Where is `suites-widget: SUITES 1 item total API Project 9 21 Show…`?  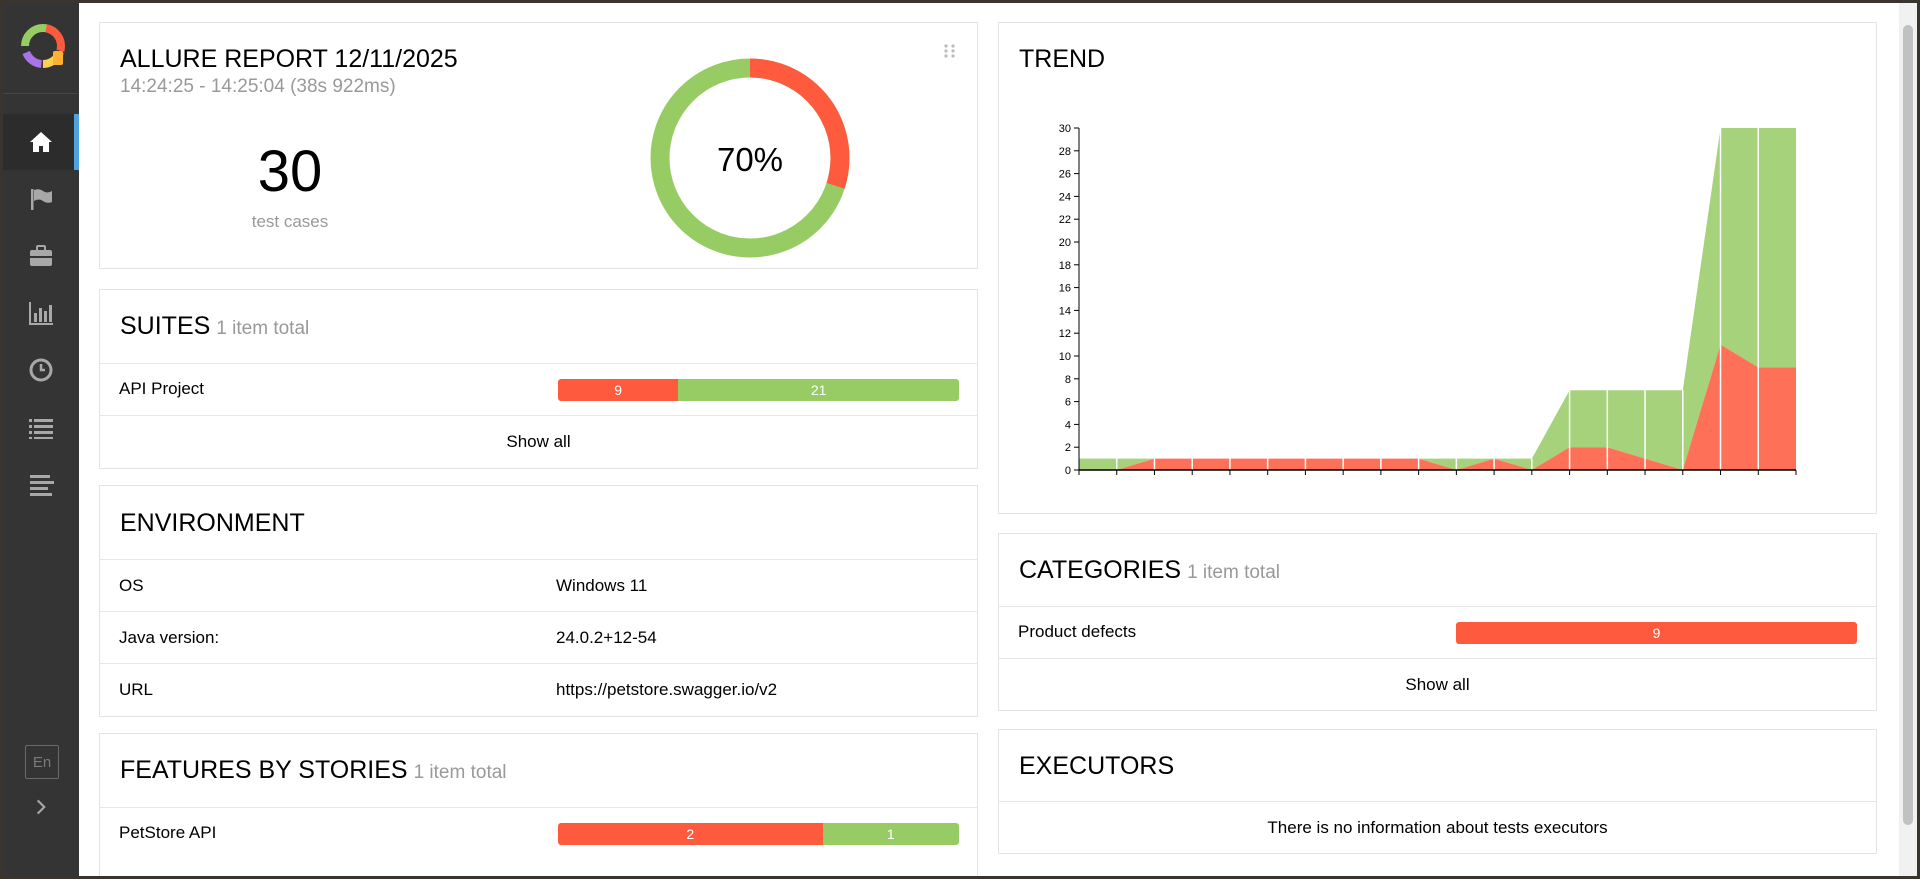
suites-widget: SUITES 1 item total API Project 9 21 Show… is located at coordinates (538, 379).